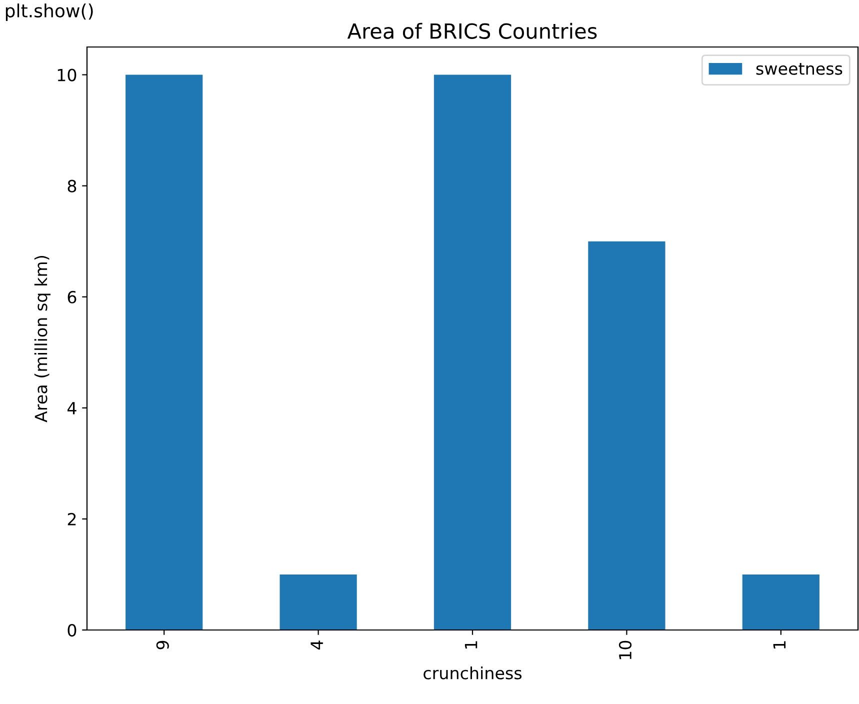 The image size is (859, 704). What do you see at coordinates (799, 68) in the screenshot?
I see `legend-label: sweetness` at bounding box center [799, 68].